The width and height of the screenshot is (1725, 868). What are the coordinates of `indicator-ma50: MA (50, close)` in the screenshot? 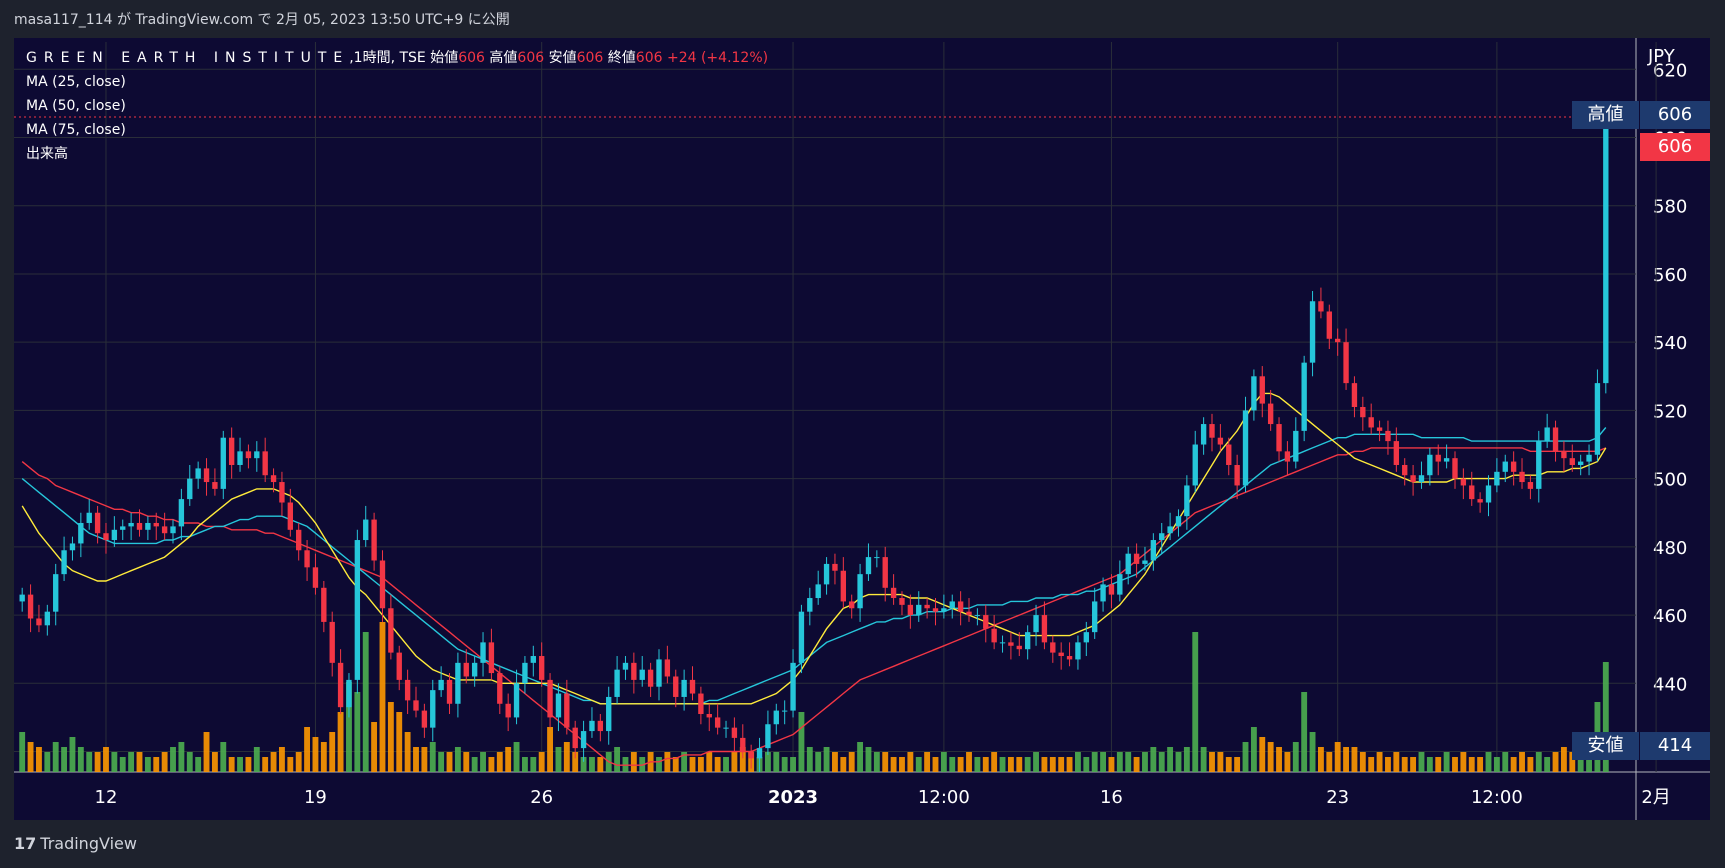 It's located at (76, 106).